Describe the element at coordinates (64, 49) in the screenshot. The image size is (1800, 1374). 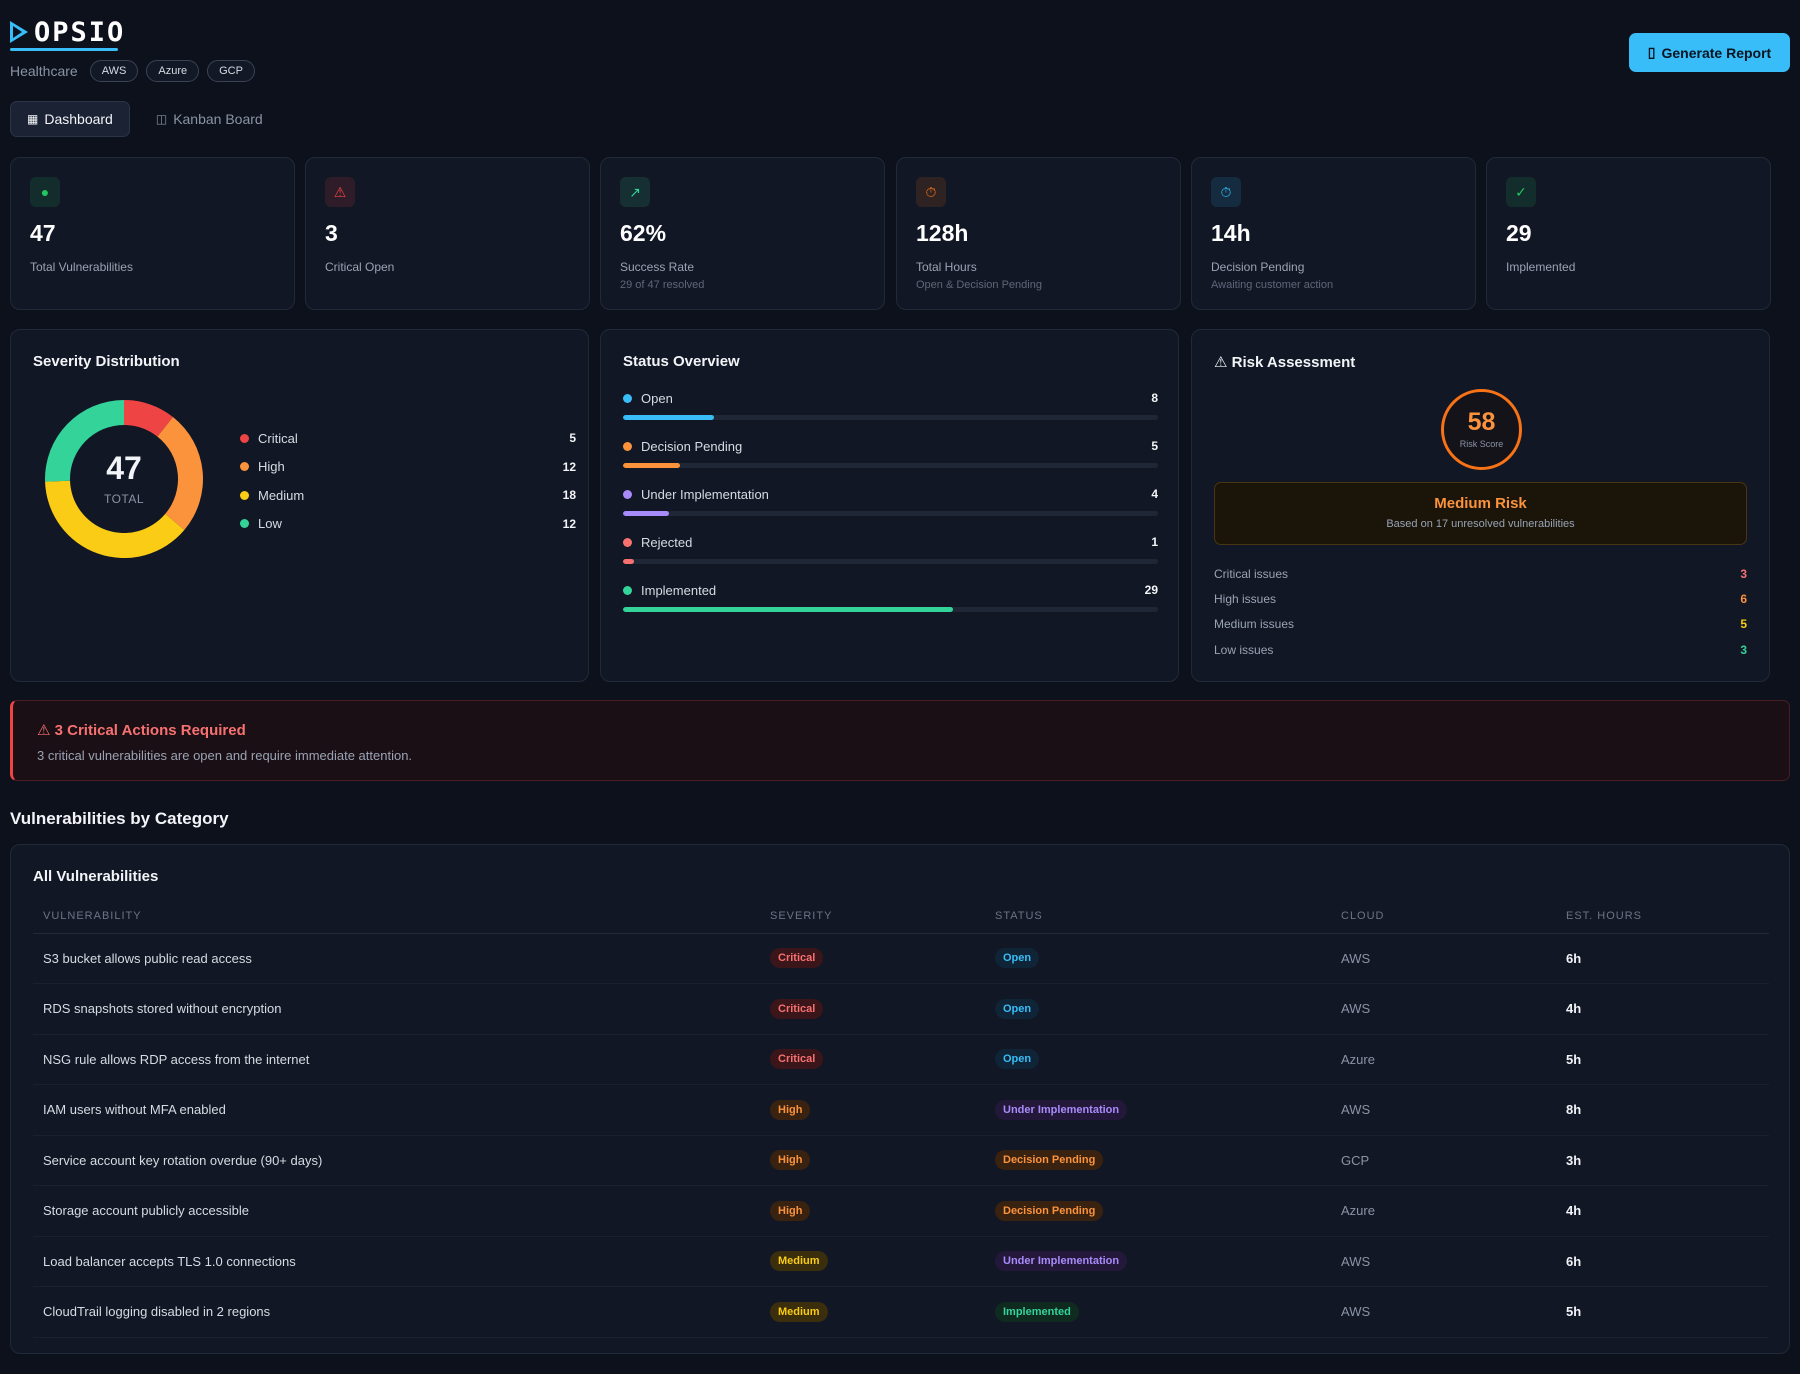
I see `logo-underline` at that location.